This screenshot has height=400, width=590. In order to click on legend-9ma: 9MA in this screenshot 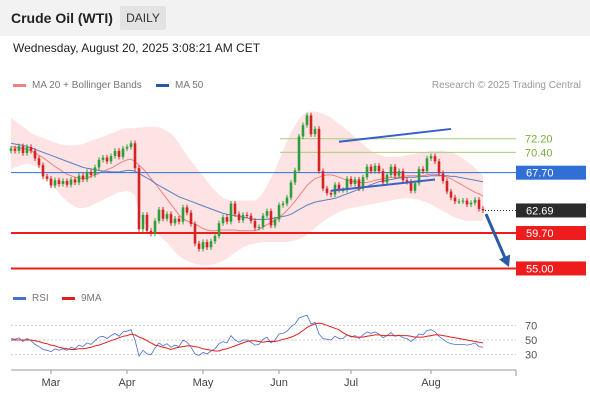, I will do `click(82, 298)`.